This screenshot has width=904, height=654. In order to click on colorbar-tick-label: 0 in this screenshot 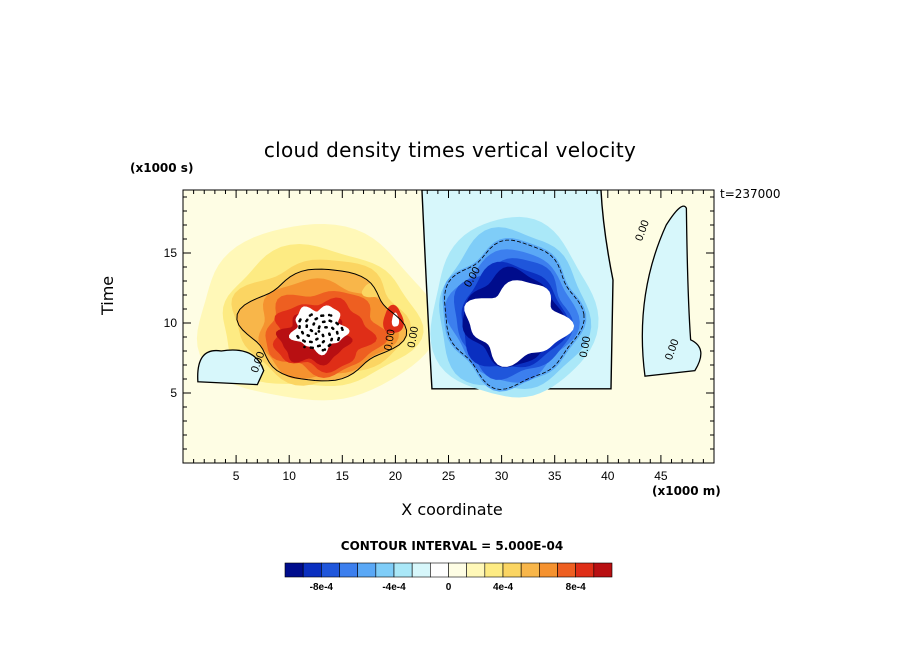, I will do `click(449, 587)`.